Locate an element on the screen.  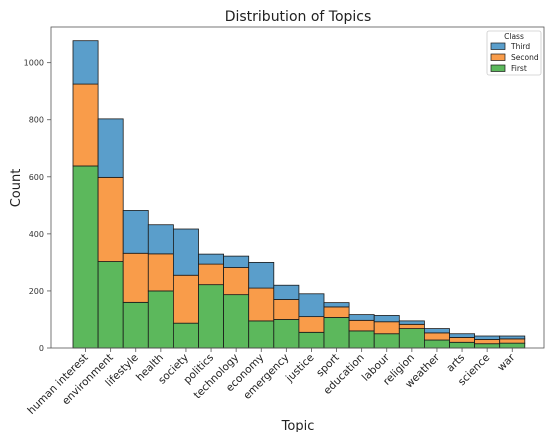
bar-third-arts is located at coordinates (462, 335).